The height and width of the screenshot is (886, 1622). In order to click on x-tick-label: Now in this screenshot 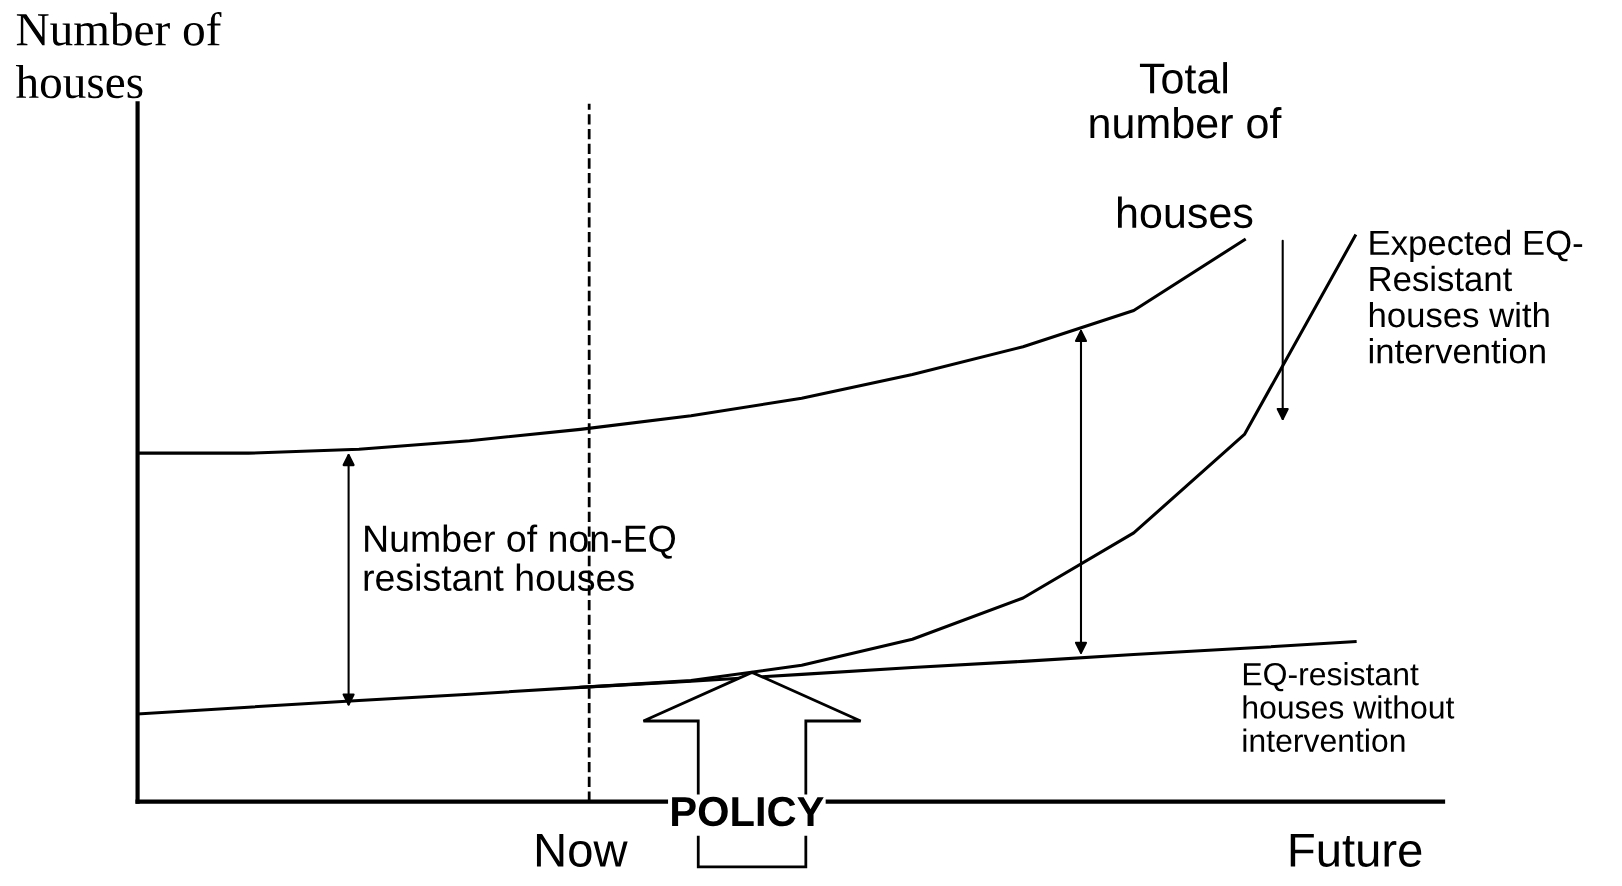, I will do `click(582, 850)`.